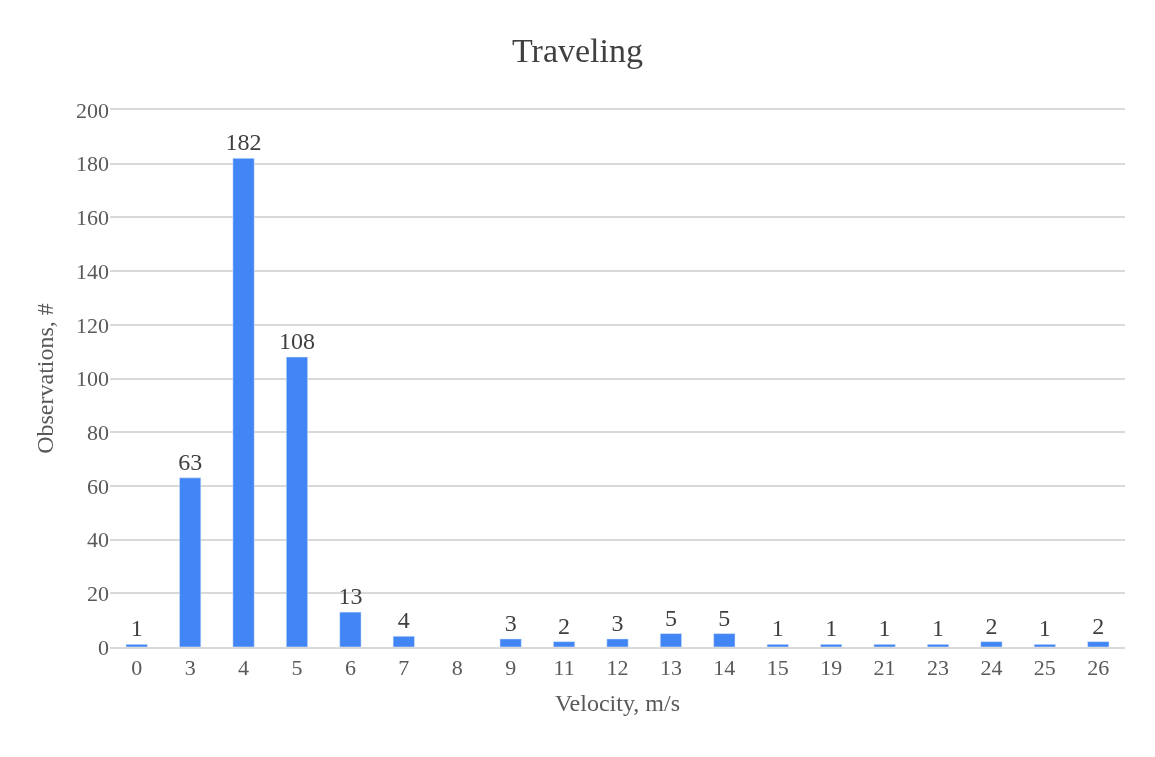 Image resolution: width=1155 pixels, height=757 pixels. What do you see at coordinates (617, 668) in the screenshot?
I see `x-tick-label: 12` at bounding box center [617, 668].